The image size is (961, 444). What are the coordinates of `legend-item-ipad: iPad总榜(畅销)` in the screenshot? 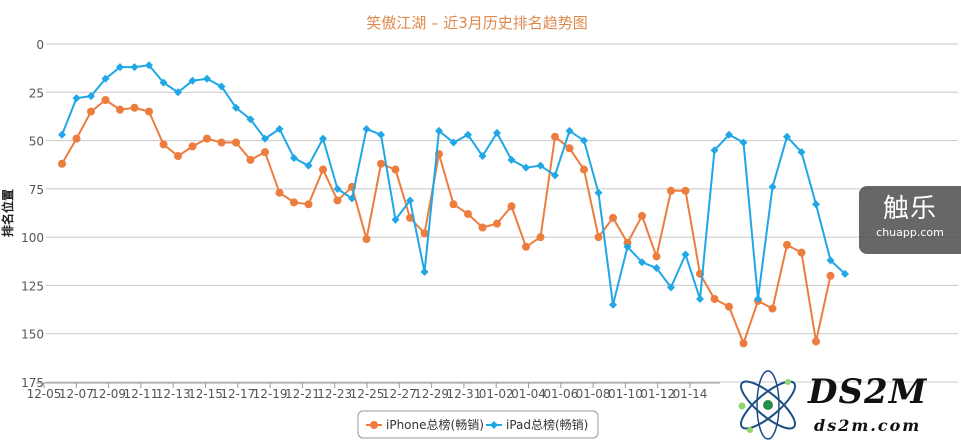 It's located at (537, 424).